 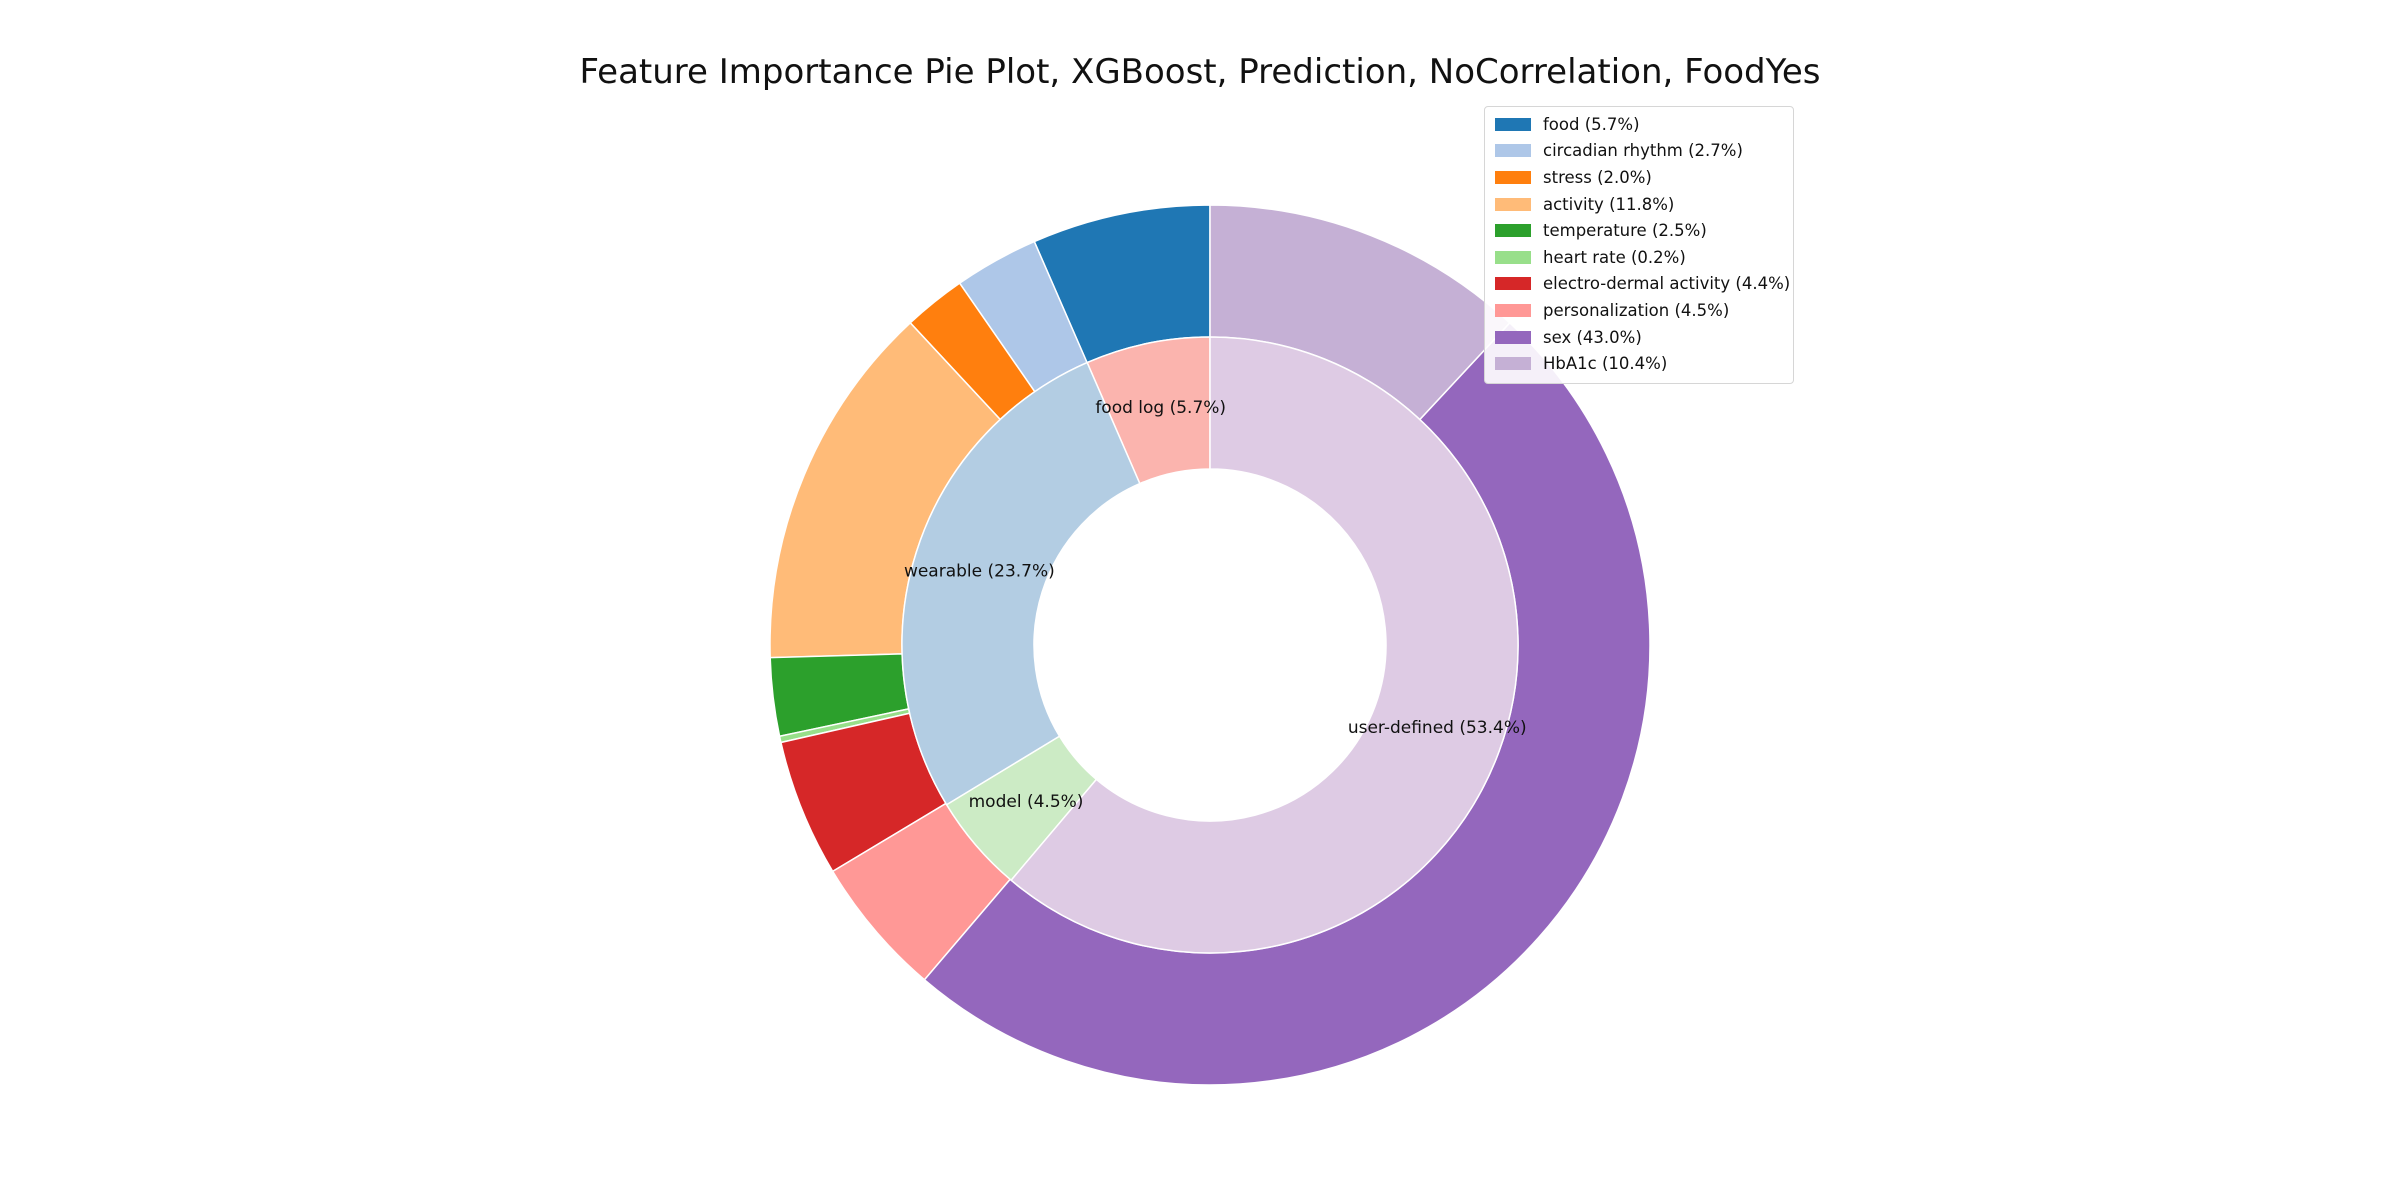 I want to click on legend-label: electro-dermal activity (4.4%), so click(x=1667, y=284).